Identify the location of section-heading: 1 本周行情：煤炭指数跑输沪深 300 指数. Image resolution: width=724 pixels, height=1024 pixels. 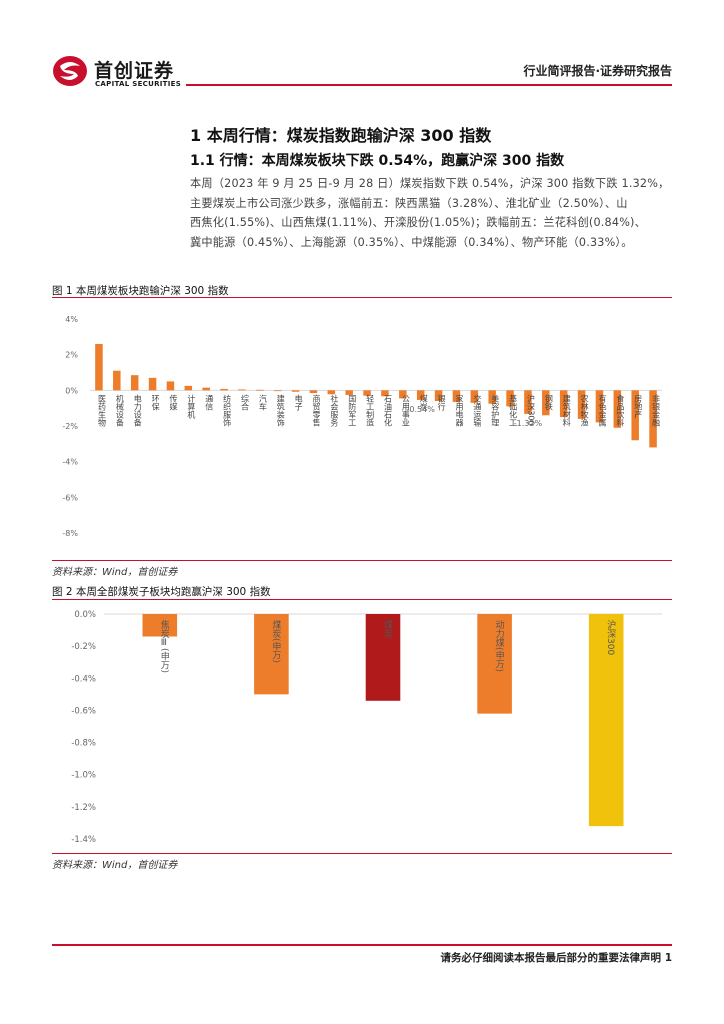
(341, 135).